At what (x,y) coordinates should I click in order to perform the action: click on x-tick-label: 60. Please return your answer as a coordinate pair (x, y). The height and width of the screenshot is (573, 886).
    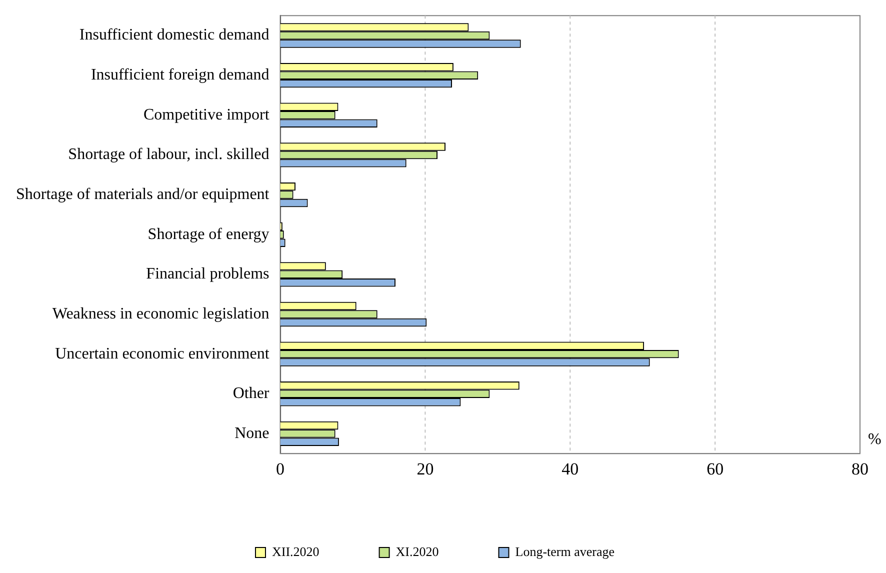
    Looking at the image, I should click on (715, 468).